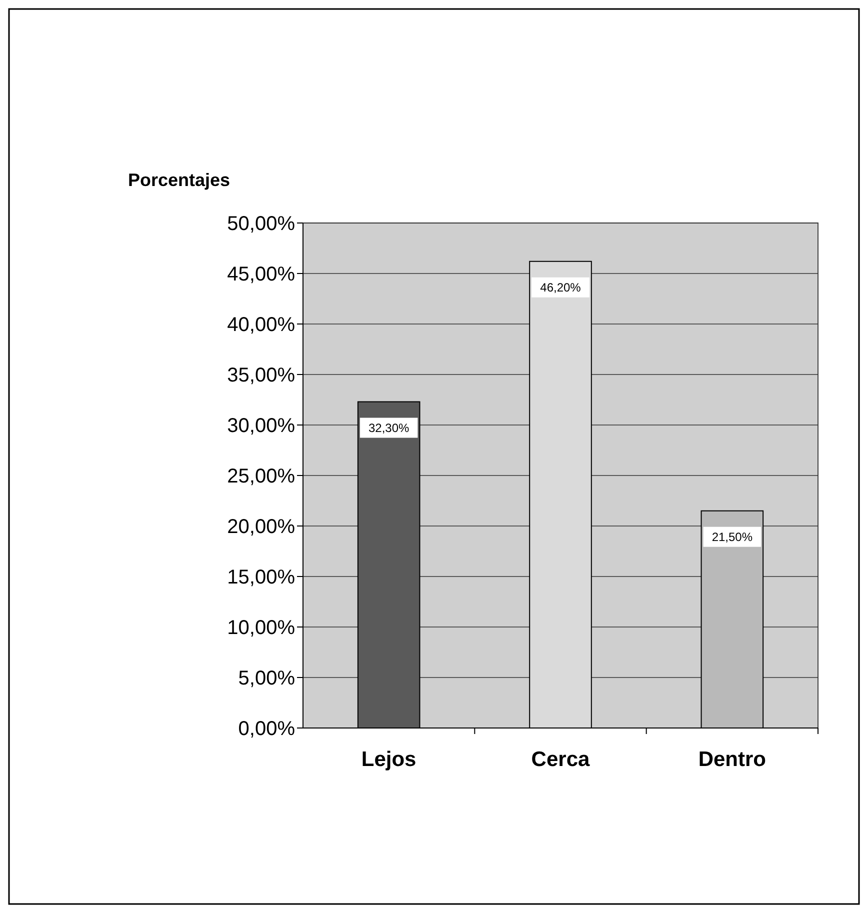  What do you see at coordinates (261, 224) in the screenshot?
I see `y-tick-label: 50,00%` at bounding box center [261, 224].